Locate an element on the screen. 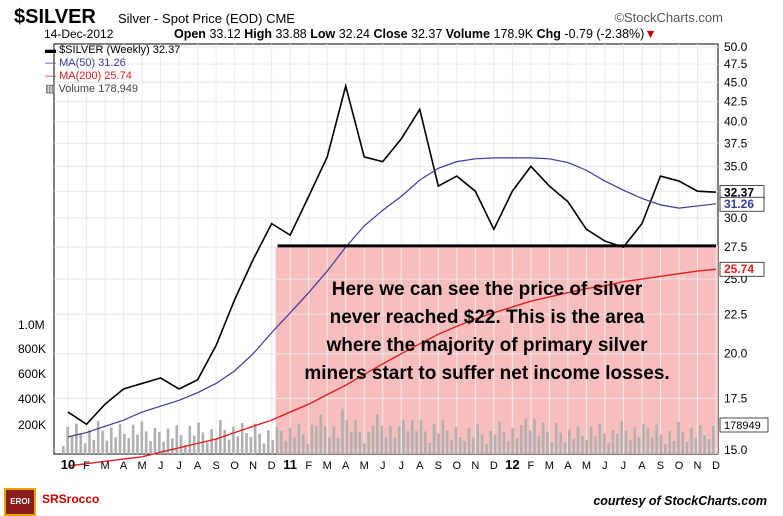 The width and height of the screenshot is (783, 516). x-tick-label: D is located at coordinates (494, 466).